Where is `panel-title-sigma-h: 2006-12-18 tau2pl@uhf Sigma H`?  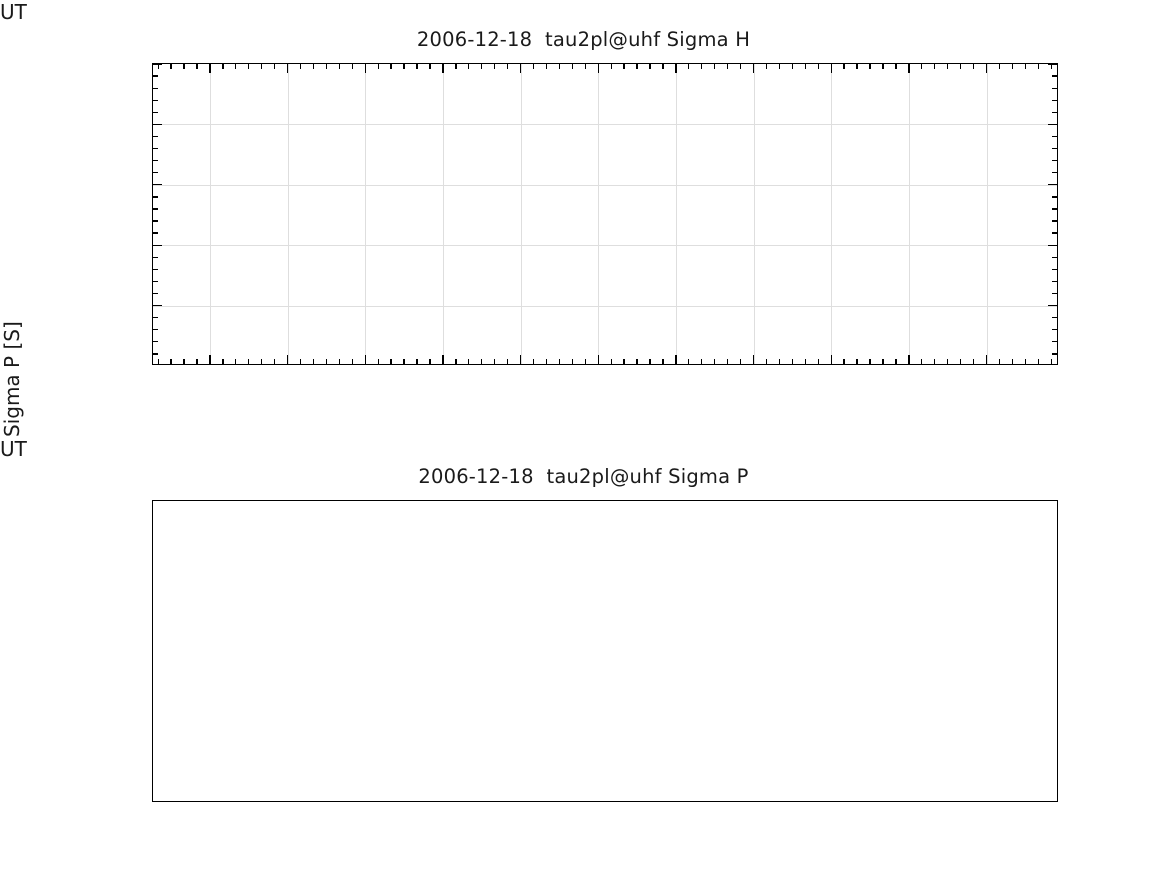 panel-title-sigma-h: 2006-12-18 tau2pl@uhf Sigma H is located at coordinates (583, 39).